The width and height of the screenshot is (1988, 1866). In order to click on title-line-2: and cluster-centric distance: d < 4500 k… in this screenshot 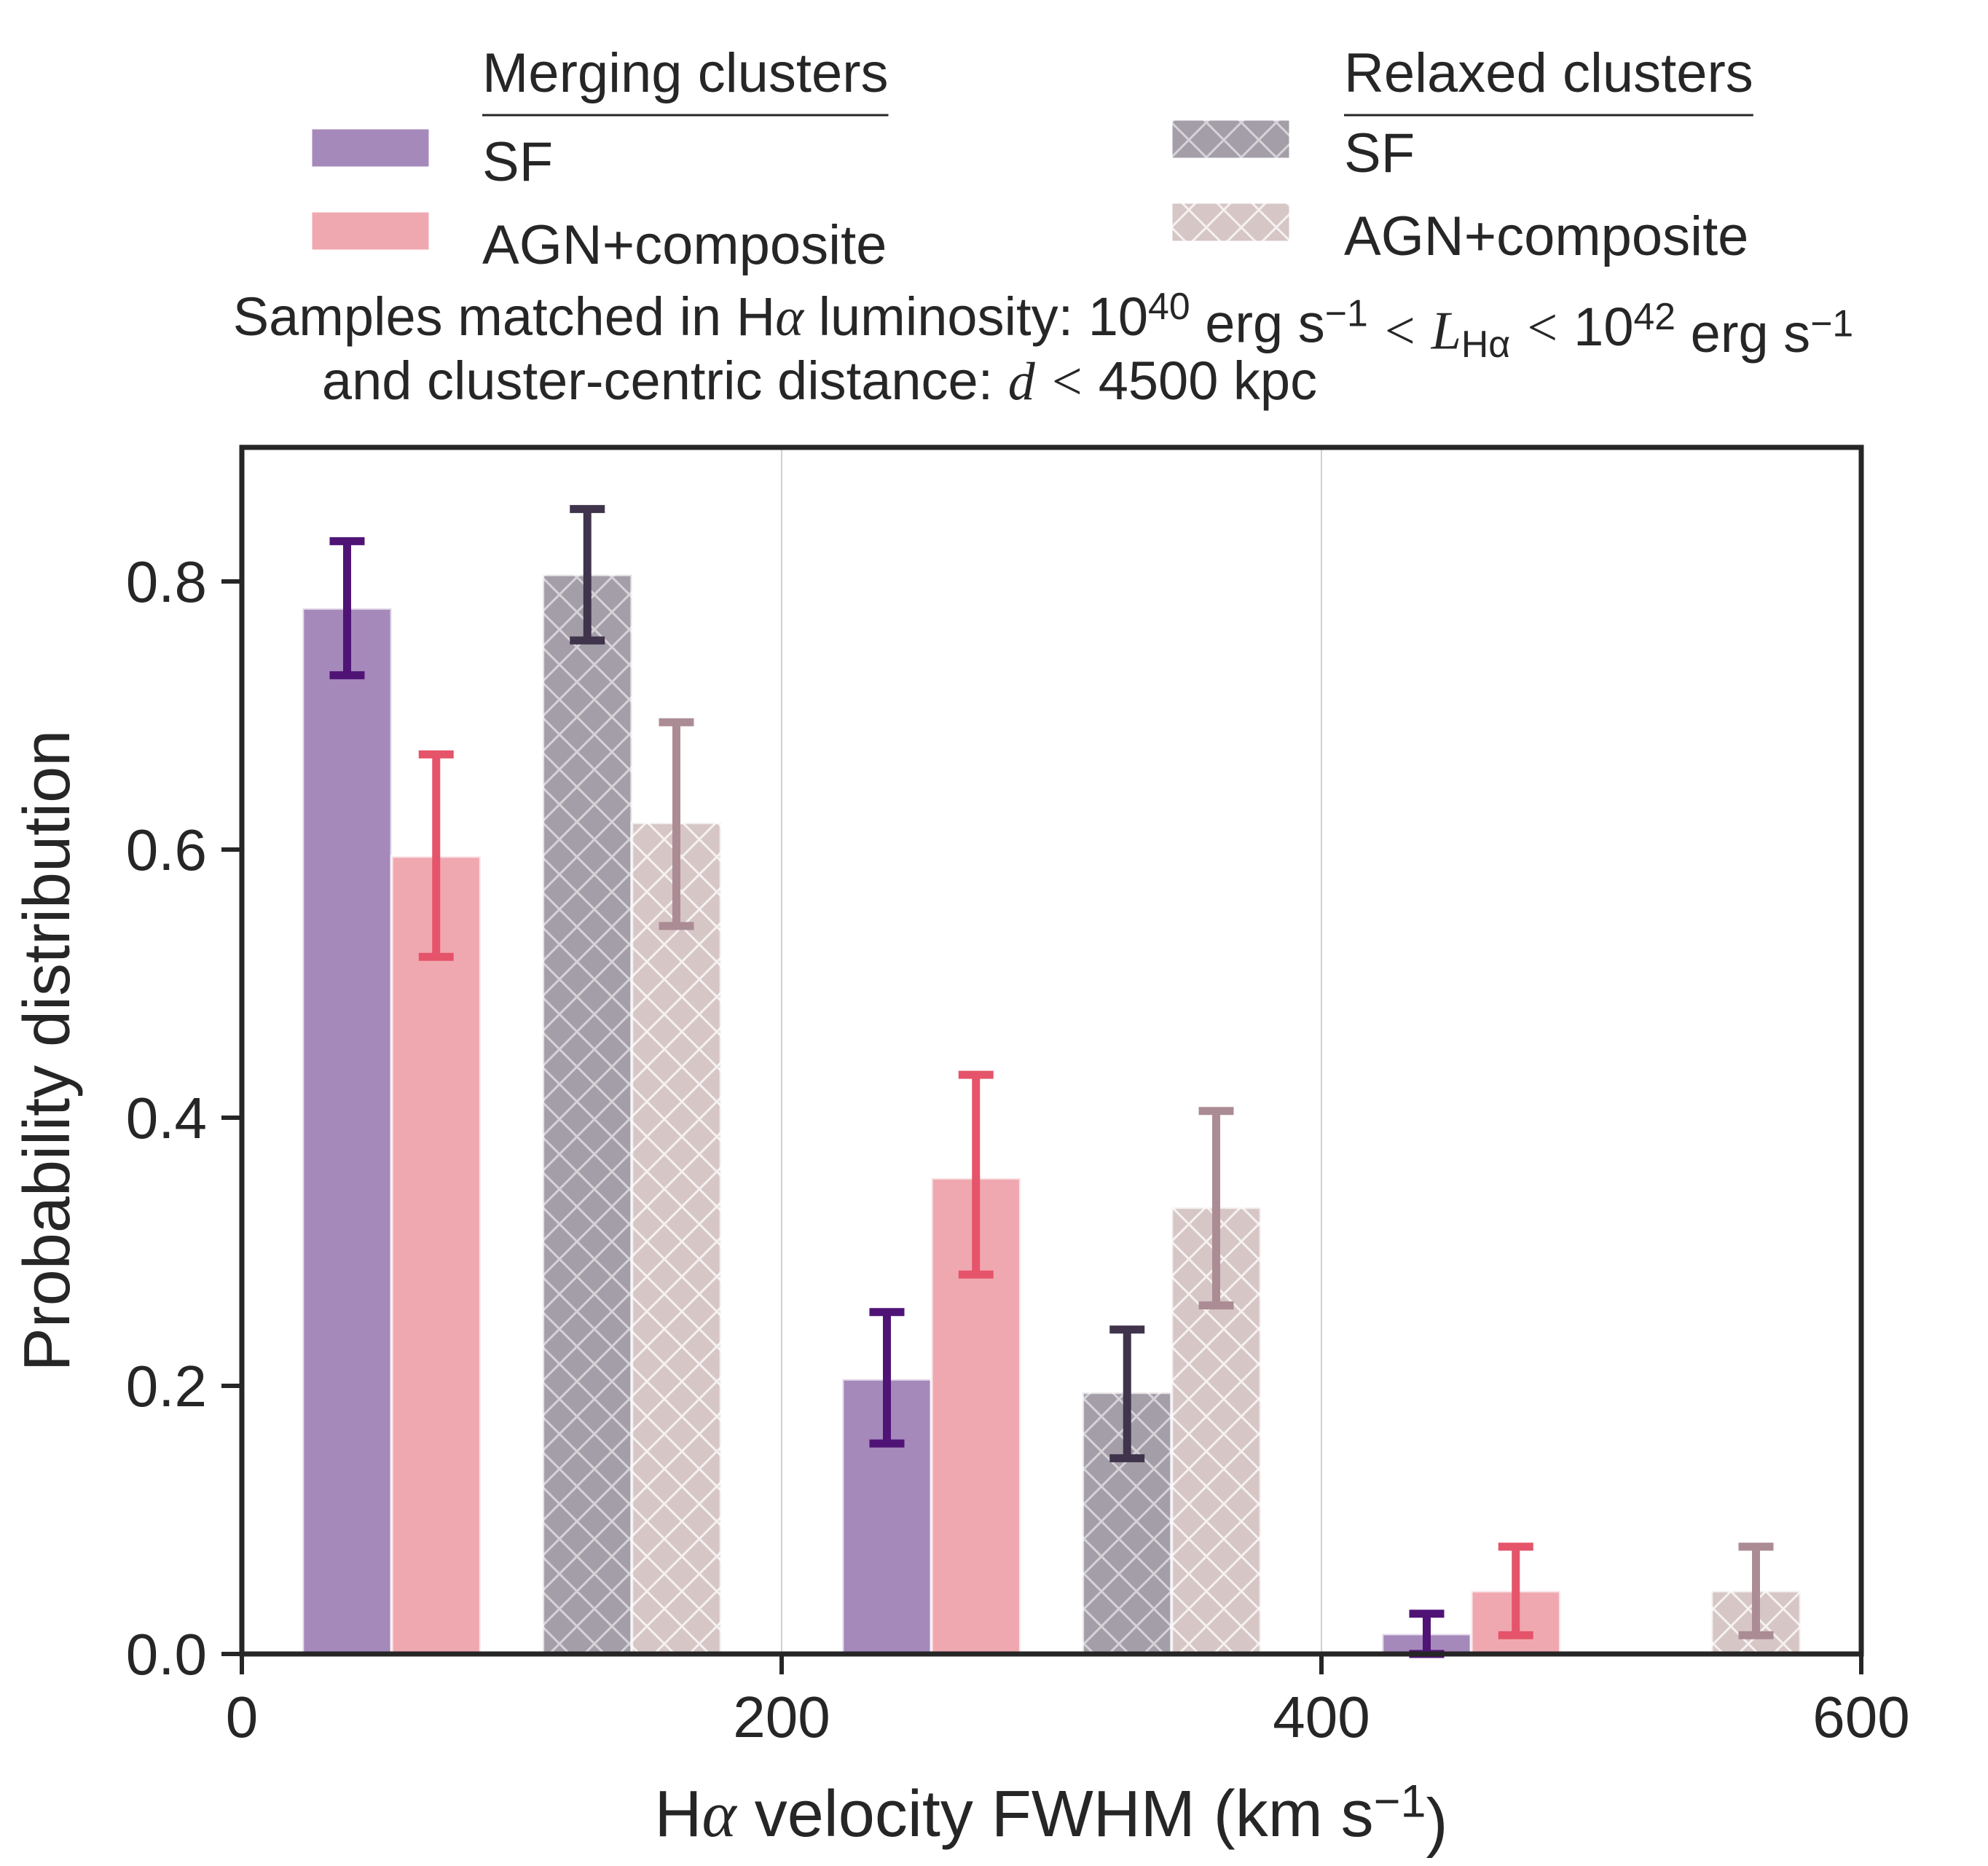, I will do `click(820, 381)`.